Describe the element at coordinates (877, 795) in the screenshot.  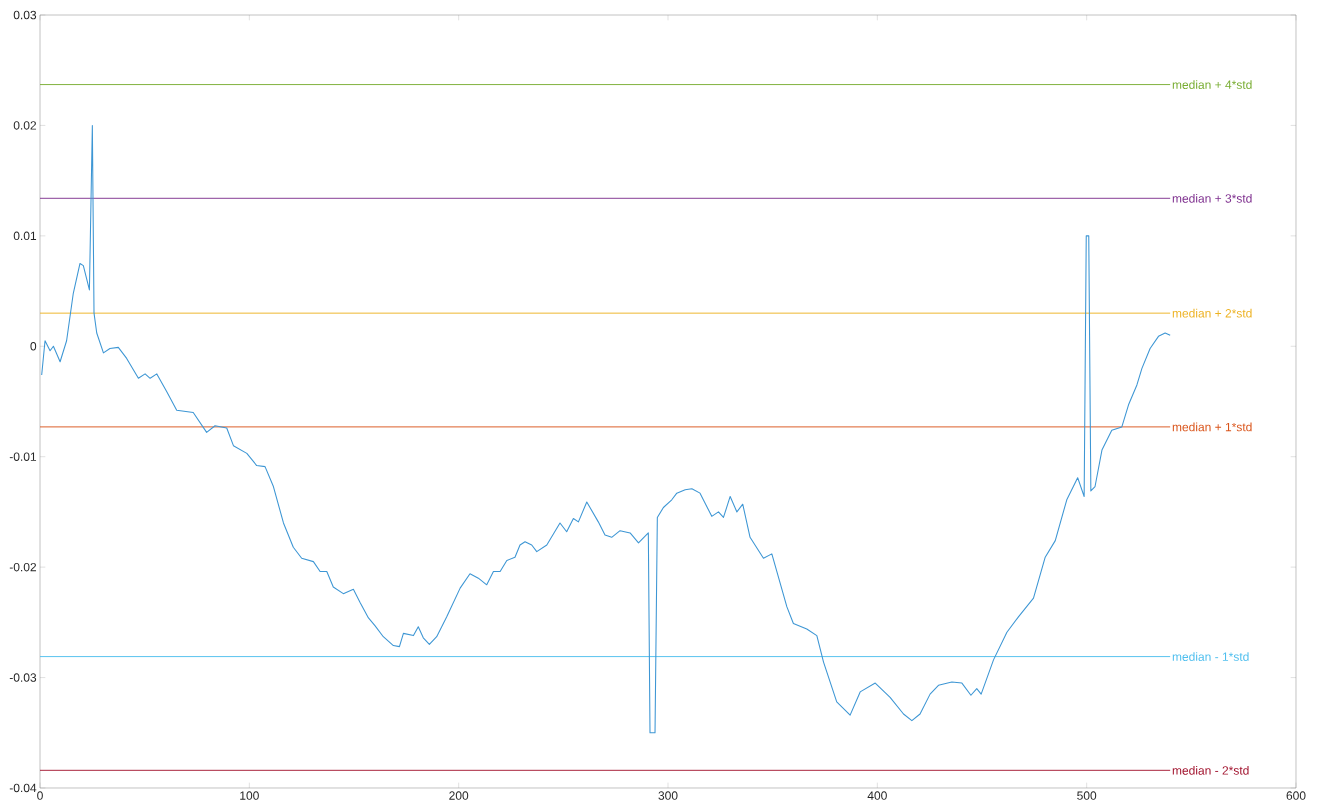
I see `x-tick-label: 400` at that location.